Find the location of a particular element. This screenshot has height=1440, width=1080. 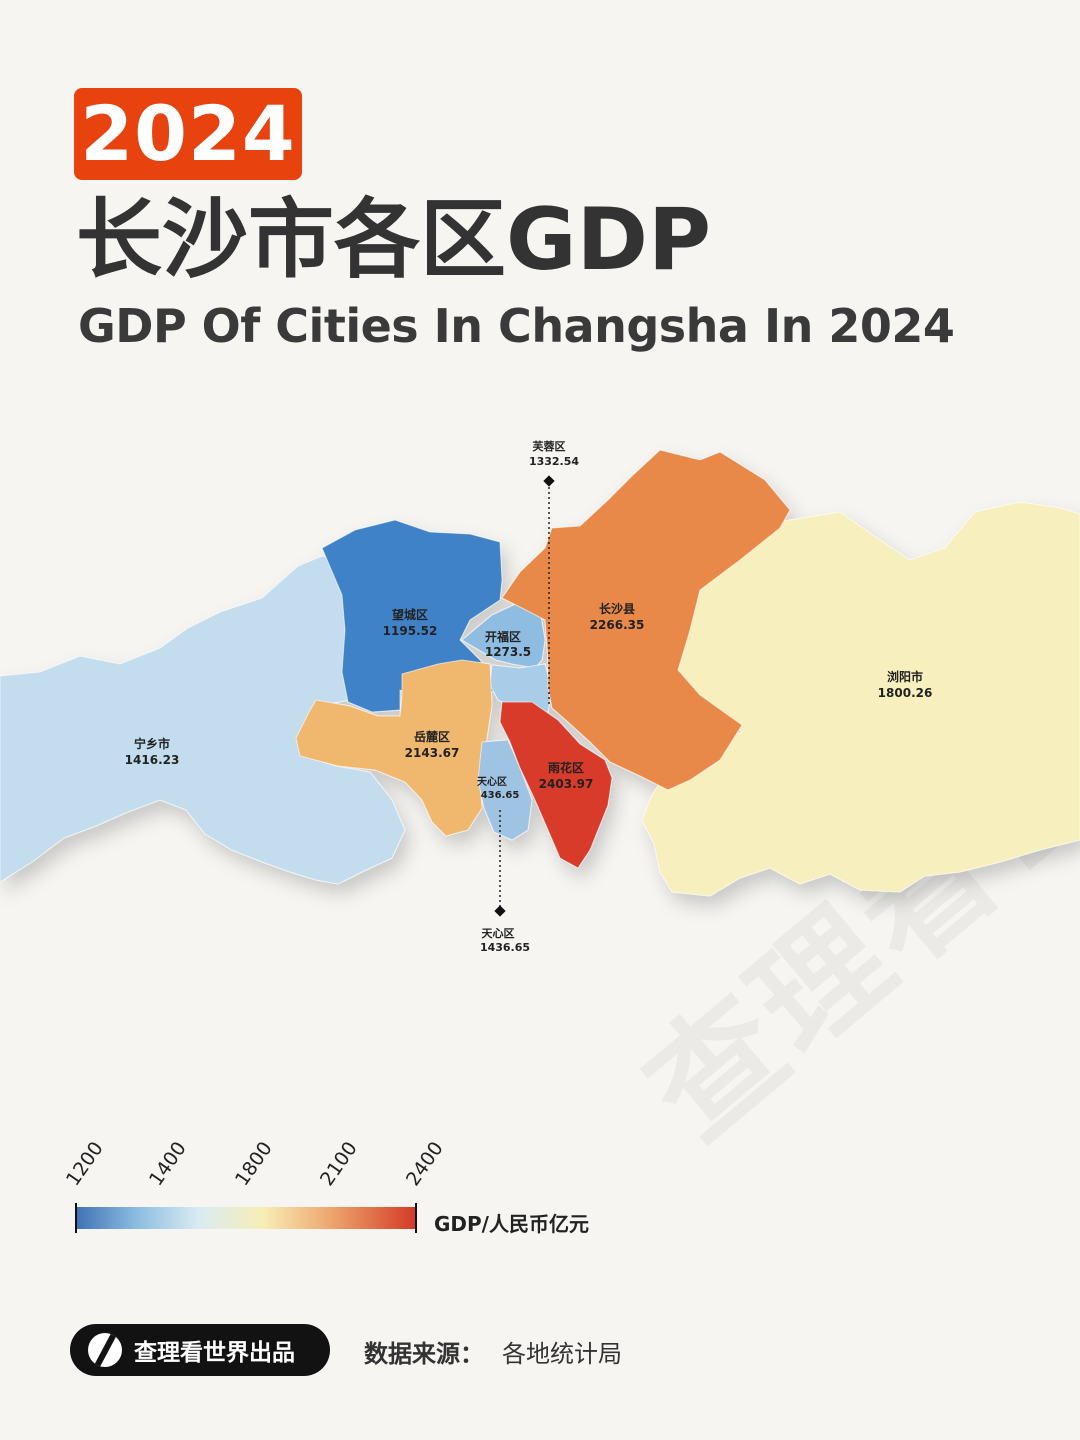

brand-pill: 查理看世界出品 is located at coordinates (200, 1350).